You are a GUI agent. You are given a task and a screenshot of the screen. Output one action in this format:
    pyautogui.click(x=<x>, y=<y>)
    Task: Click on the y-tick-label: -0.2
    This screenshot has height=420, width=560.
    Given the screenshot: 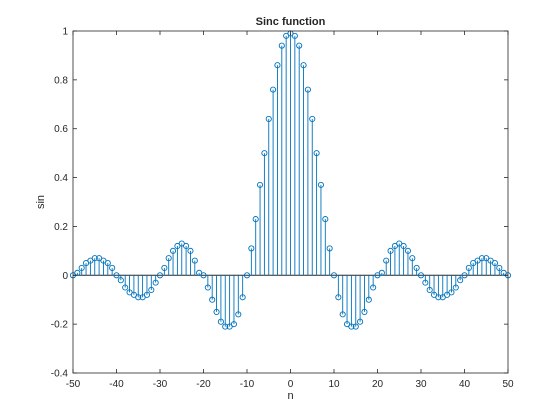 What is the action you would take?
    pyautogui.click(x=60, y=325)
    